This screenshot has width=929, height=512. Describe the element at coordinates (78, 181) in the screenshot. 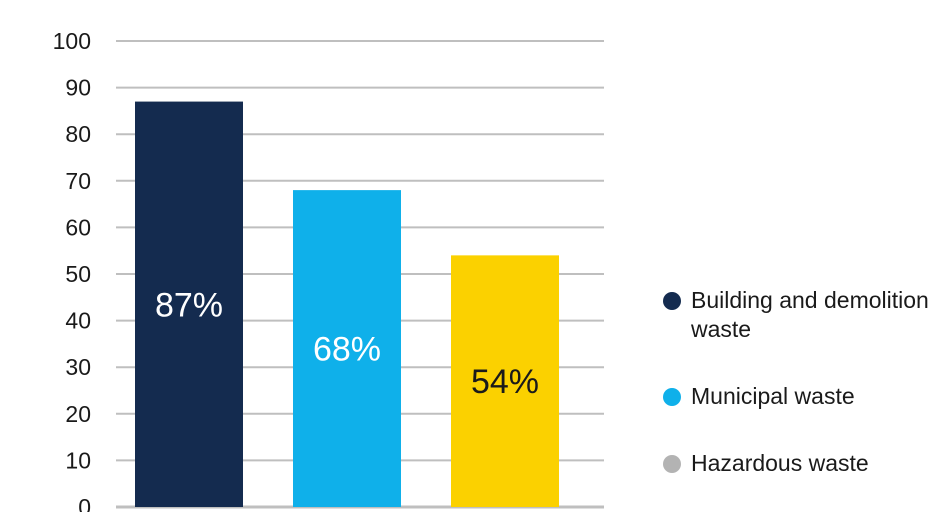

I see `y-tick-label: 70` at that location.